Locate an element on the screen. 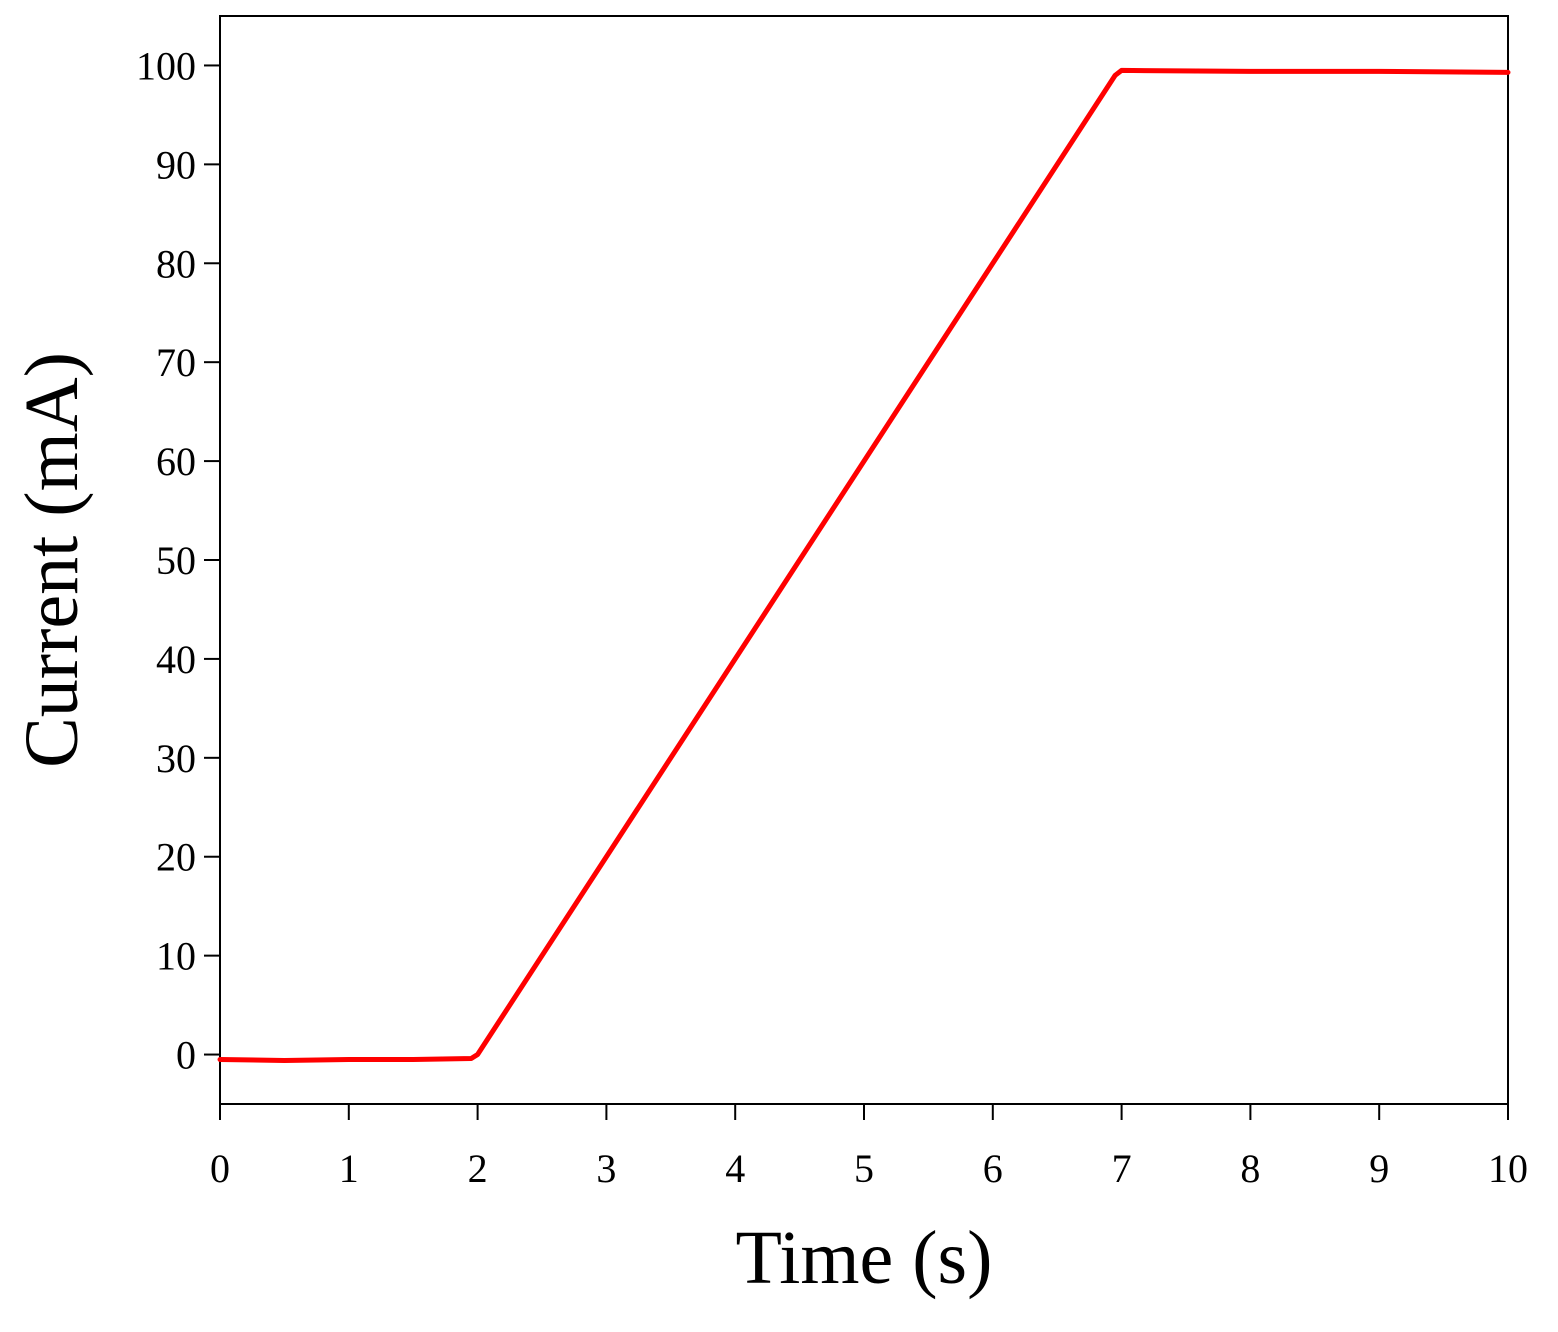  x-tick-label: 3 is located at coordinates (606, 1168).